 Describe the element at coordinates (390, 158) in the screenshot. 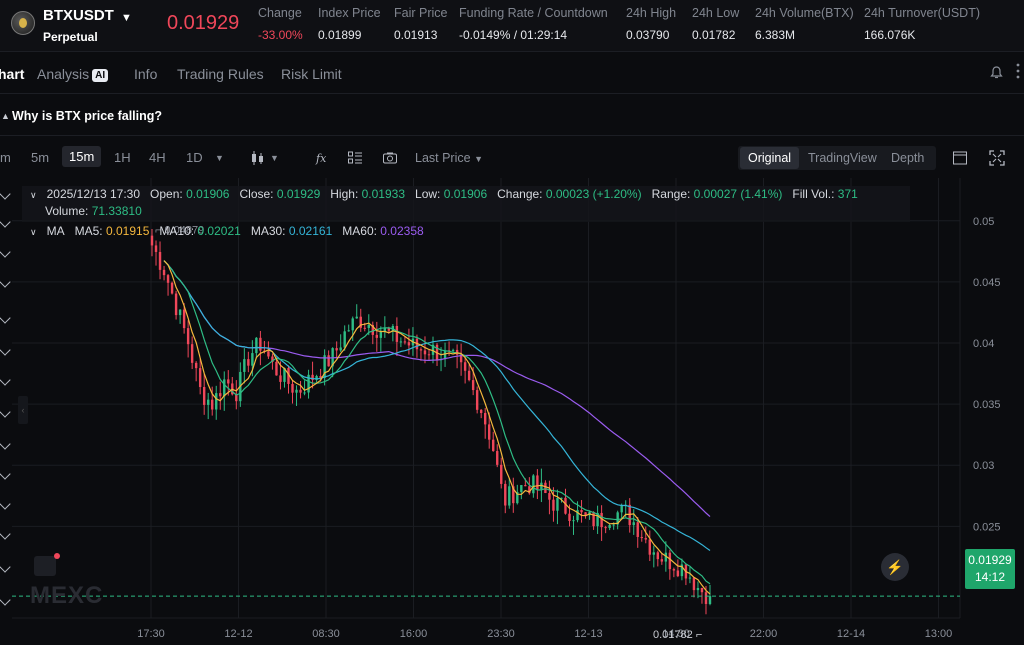

I see `camera-icon` at that location.